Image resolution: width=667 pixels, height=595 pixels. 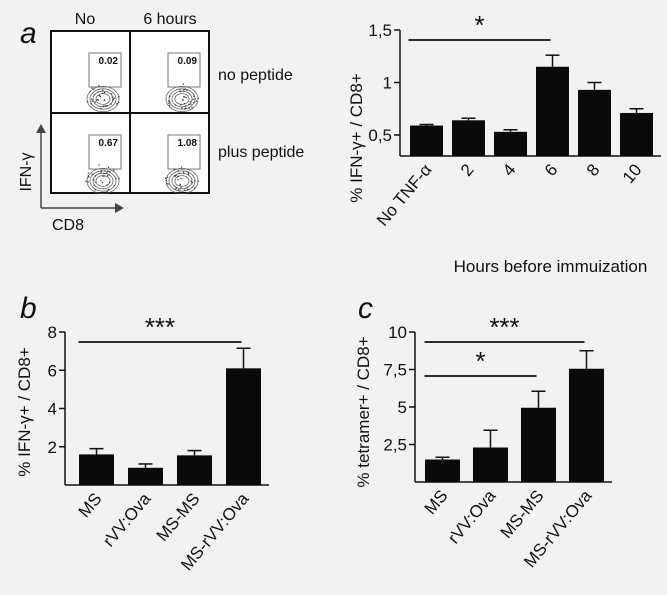 What do you see at coordinates (593, 169) in the screenshot?
I see `x-tick-label: 8` at bounding box center [593, 169].